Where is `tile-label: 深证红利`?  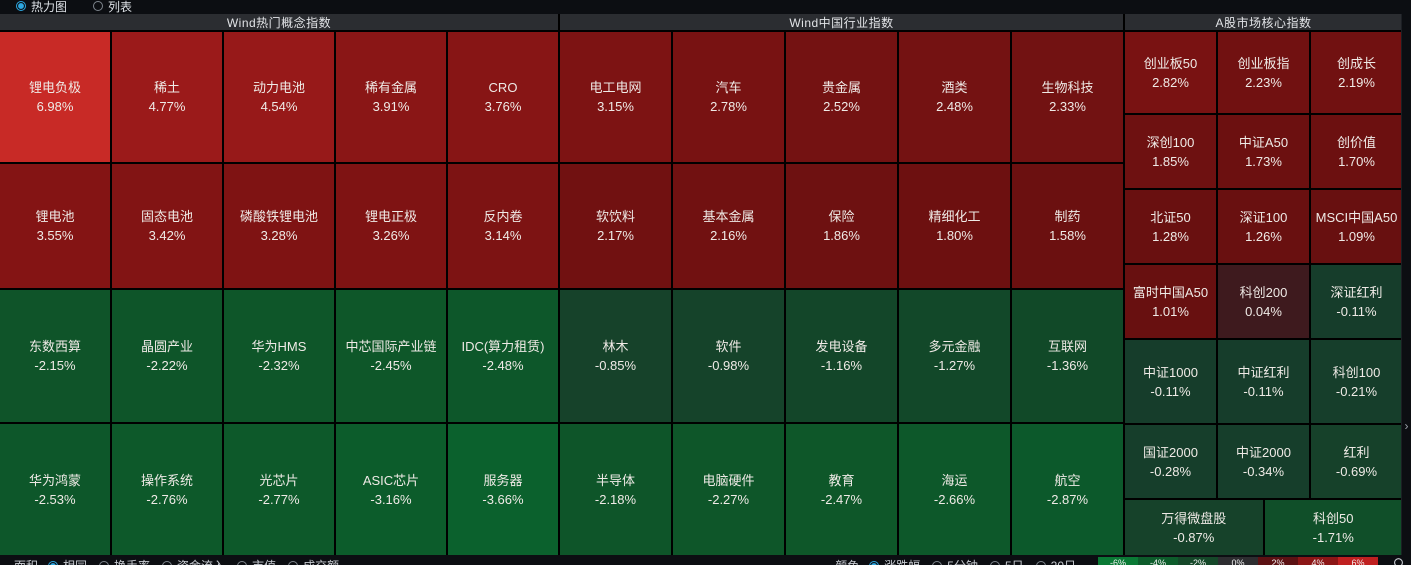 tile-label: 深证红利 is located at coordinates (1356, 292).